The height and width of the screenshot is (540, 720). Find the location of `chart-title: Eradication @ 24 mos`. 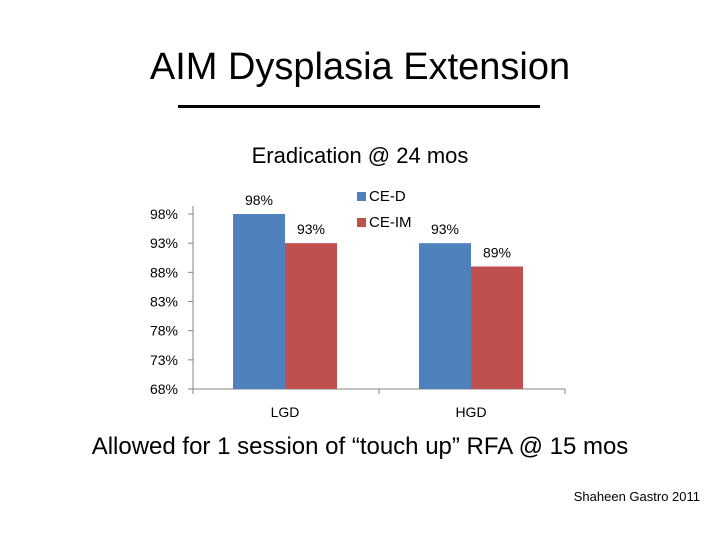

chart-title: Eradication @ 24 mos is located at coordinates (360, 155).